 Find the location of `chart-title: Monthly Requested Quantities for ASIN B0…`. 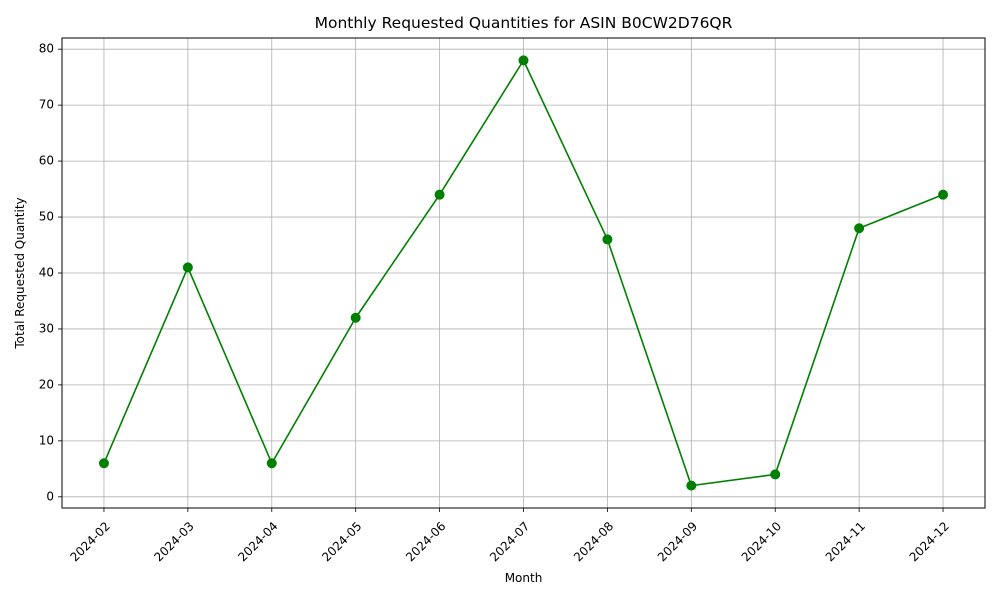

chart-title: Monthly Requested Quantities for ASIN B0… is located at coordinates (524, 23).